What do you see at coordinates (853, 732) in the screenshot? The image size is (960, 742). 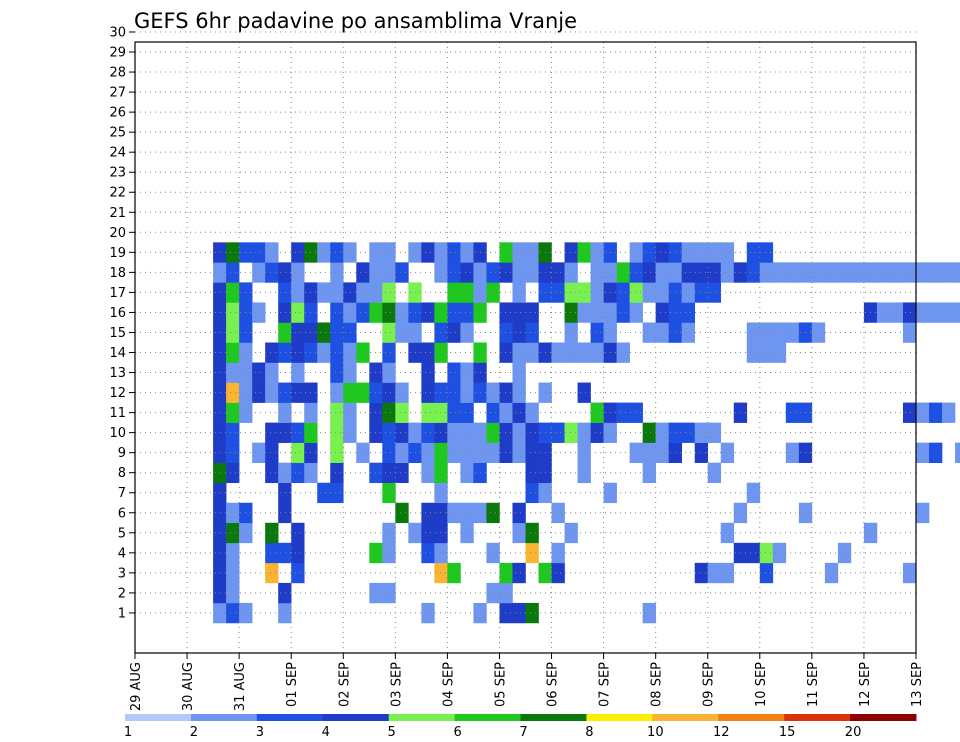 I see `colorbar-label: 20` at bounding box center [853, 732].